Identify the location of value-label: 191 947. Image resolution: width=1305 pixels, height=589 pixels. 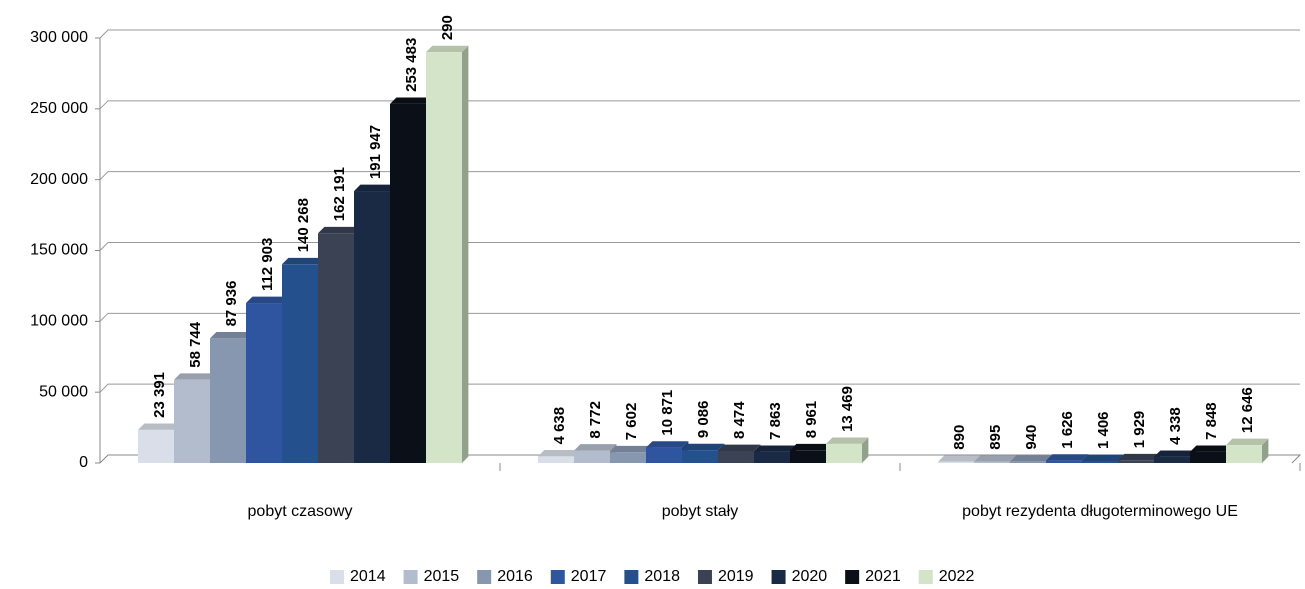
(375, 152).